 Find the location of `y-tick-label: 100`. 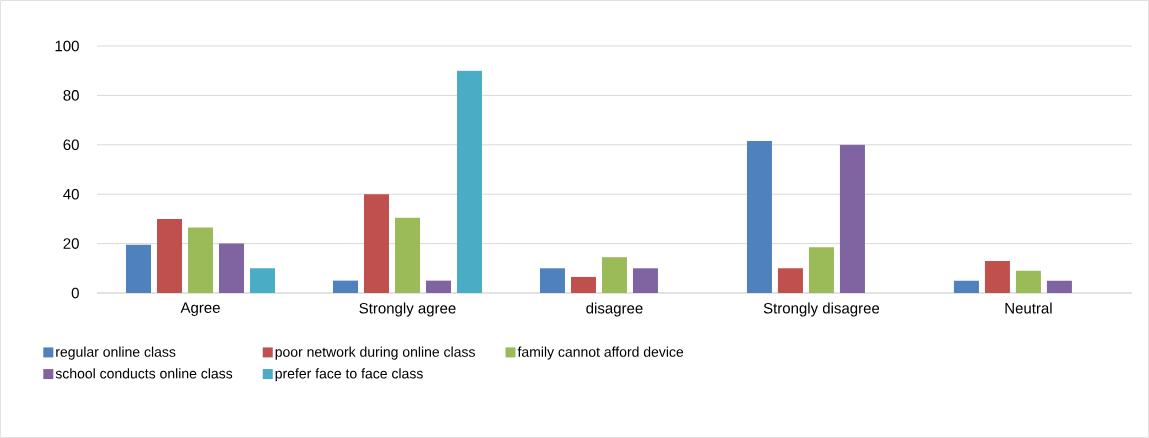

y-tick-label: 100 is located at coordinates (67, 46).